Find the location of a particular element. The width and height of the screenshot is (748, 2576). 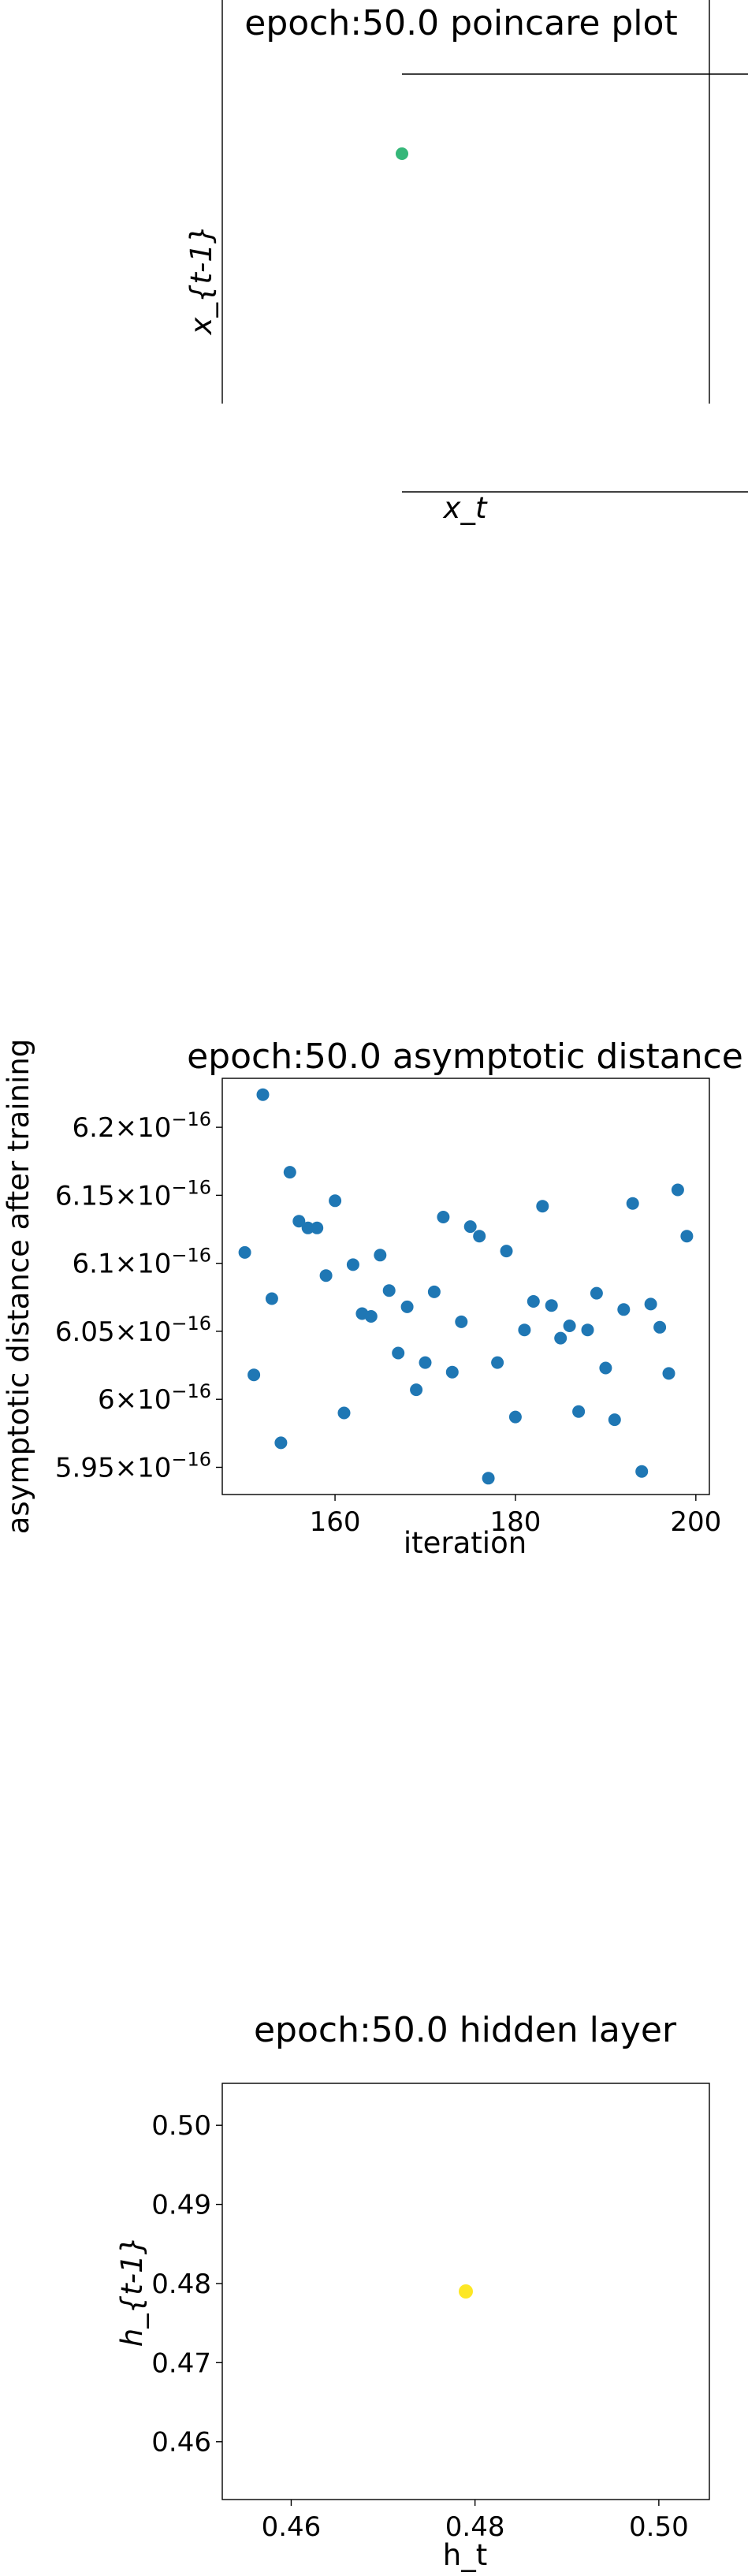

hidden-layer-points is located at coordinates (466, 2291).